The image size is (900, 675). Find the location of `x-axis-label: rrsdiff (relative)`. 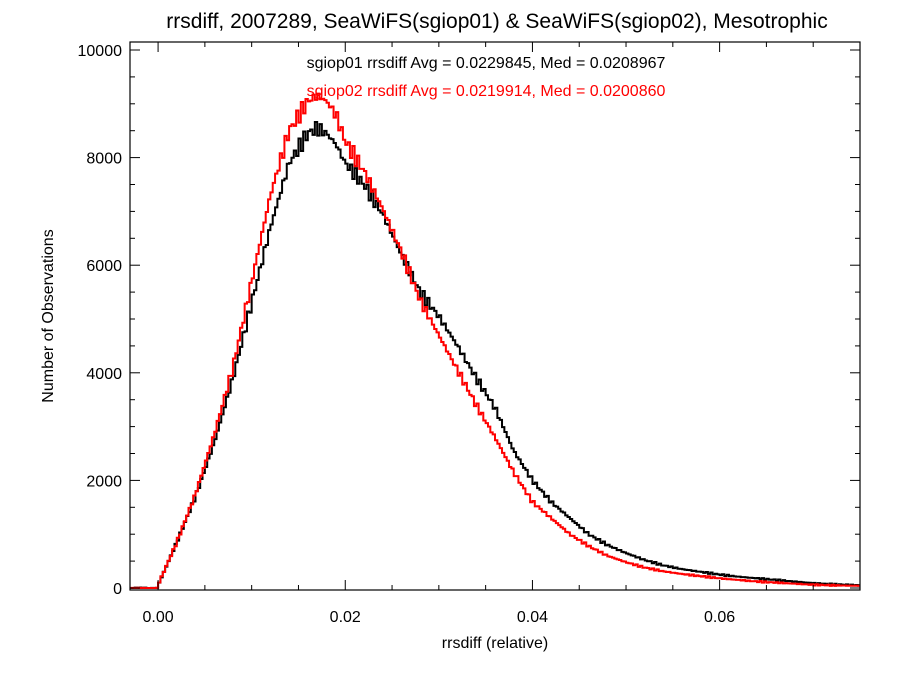

x-axis-label: rrsdiff (relative) is located at coordinates (495, 643).